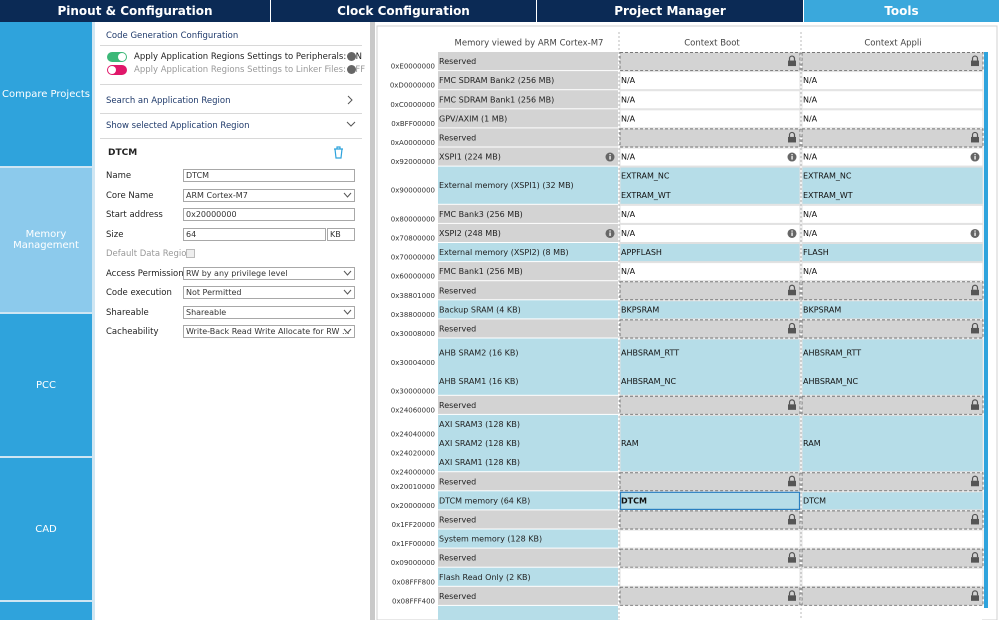 This screenshot has height=620, width=999. I want to click on unit-select: KB, so click(341, 234).